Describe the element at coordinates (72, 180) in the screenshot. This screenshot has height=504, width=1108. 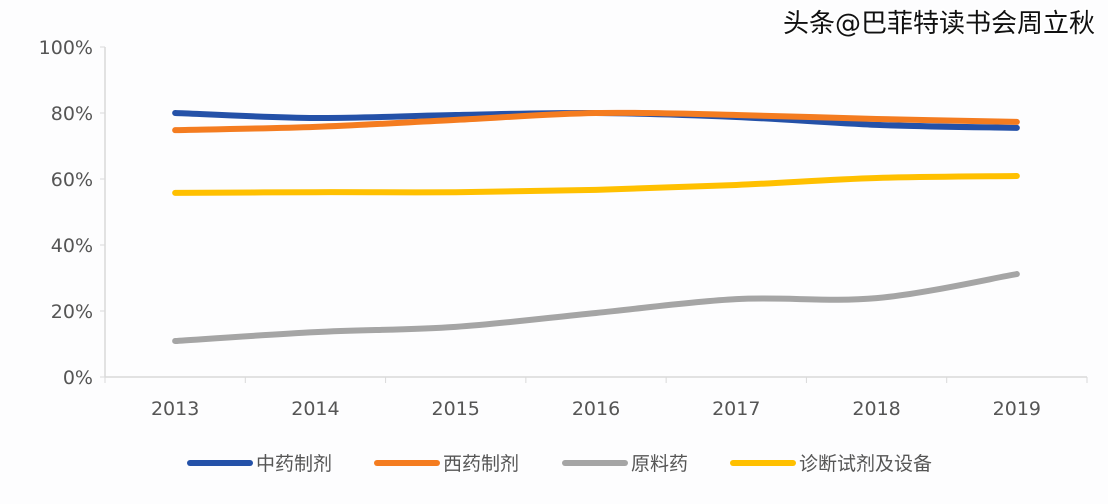
I see `y-tick-label: 60%` at that location.